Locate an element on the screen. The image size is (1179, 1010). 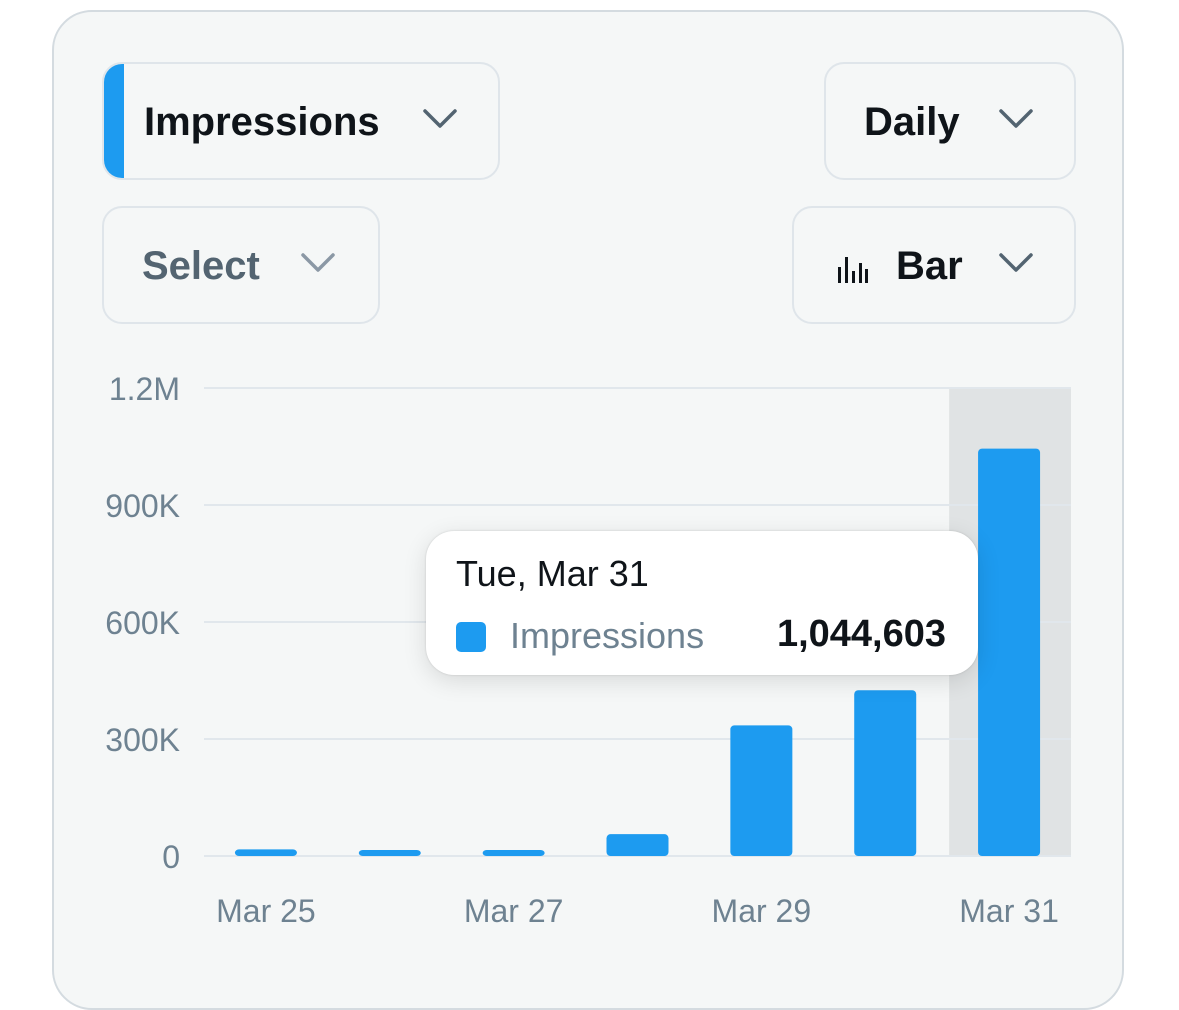
compare-select-label: Select is located at coordinates (201, 266).